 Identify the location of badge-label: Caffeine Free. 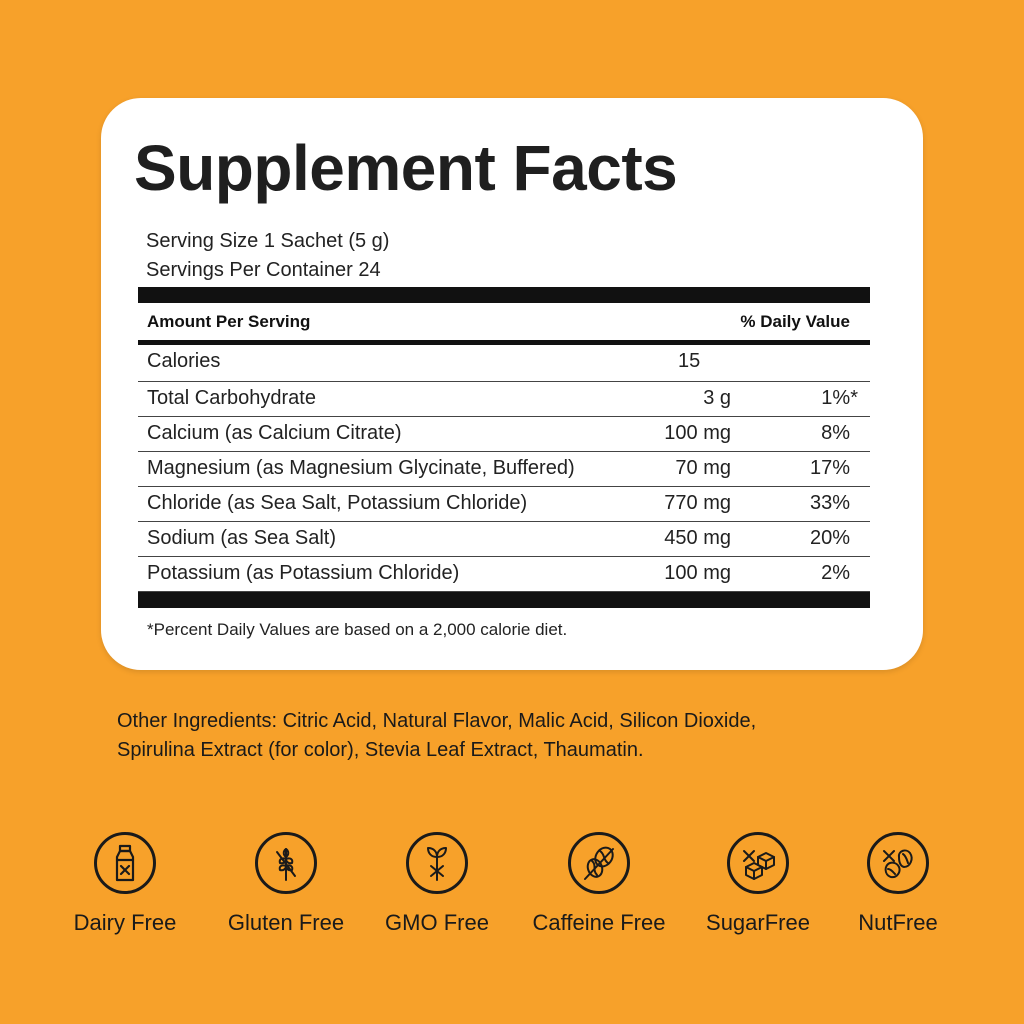
(599, 922).